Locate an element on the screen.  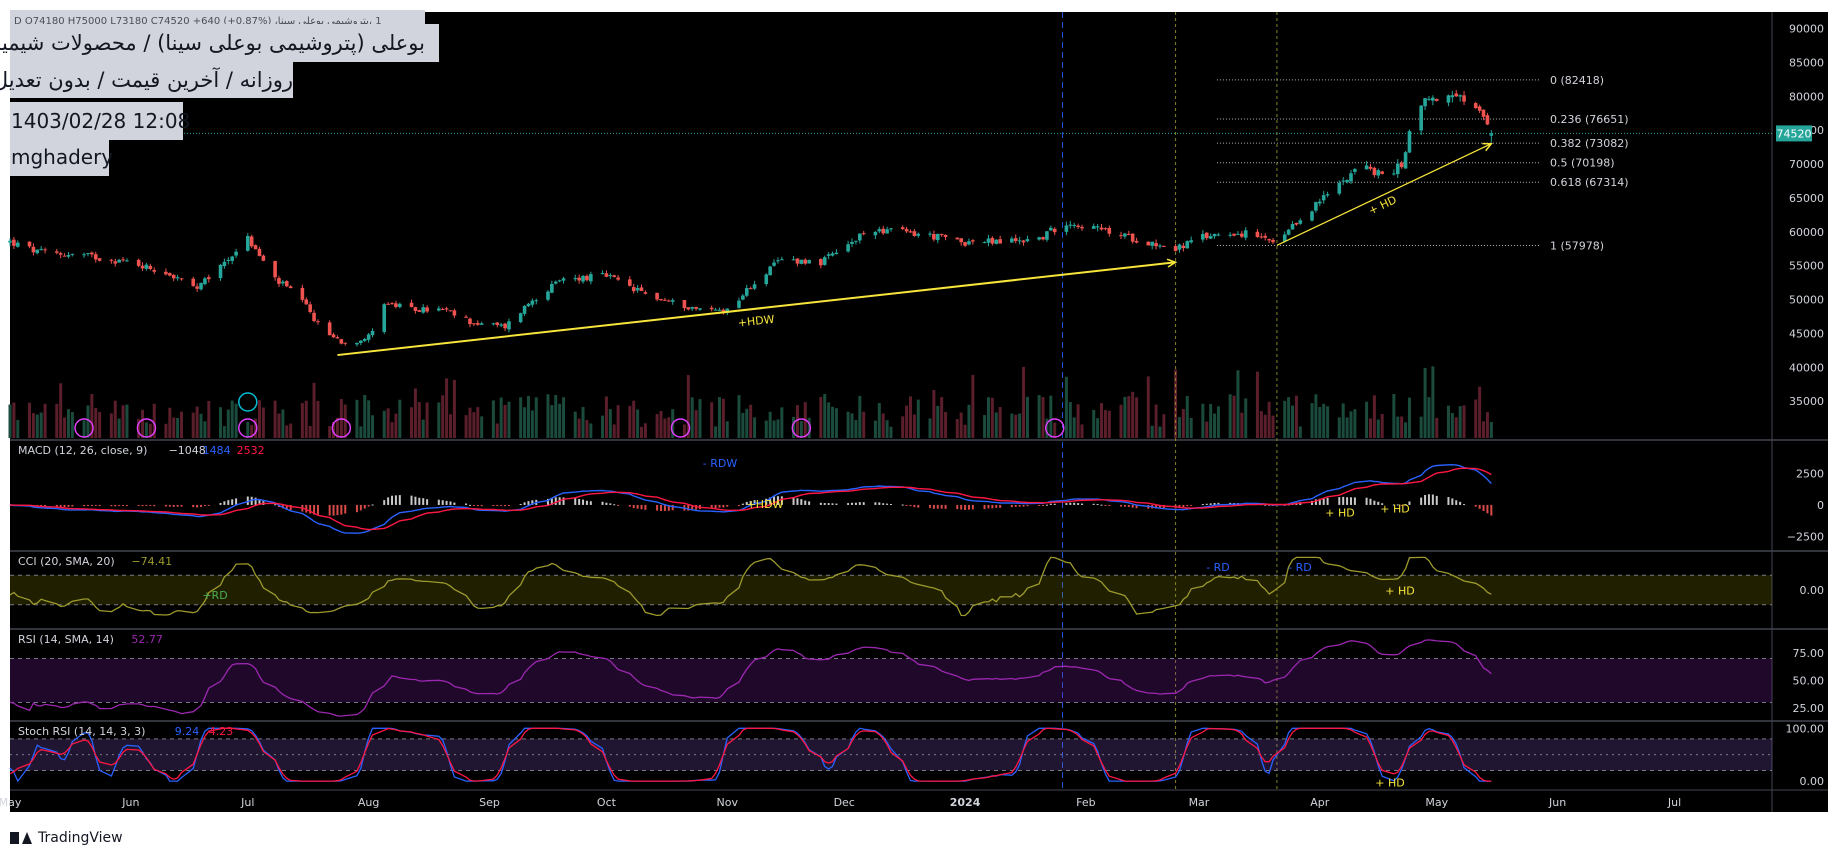
tradingview-branding: TradingView is located at coordinates (66, 838).